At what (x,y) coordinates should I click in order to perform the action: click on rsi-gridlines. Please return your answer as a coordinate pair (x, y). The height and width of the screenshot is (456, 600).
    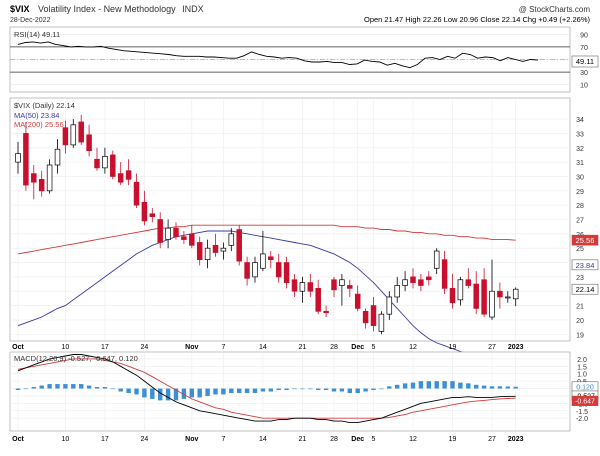
    Looking at the image, I should click on (290, 59).